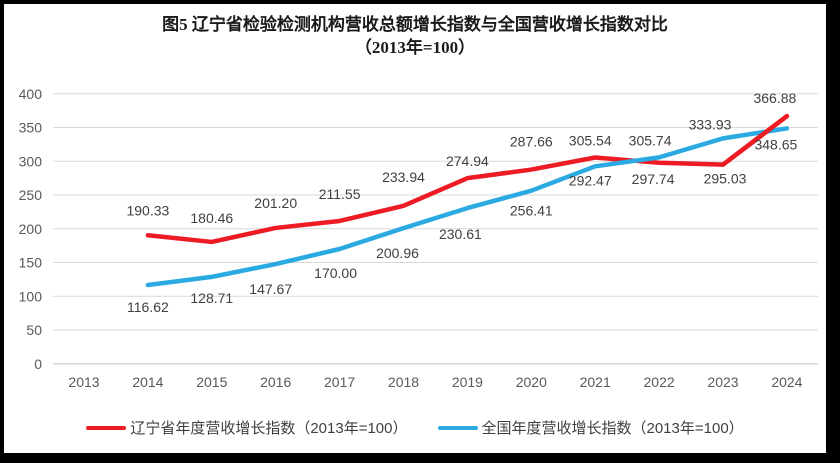  What do you see at coordinates (467, 382) in the screenshot?
I see `x-tick-label: 2019` at bounding box center [467, 382].